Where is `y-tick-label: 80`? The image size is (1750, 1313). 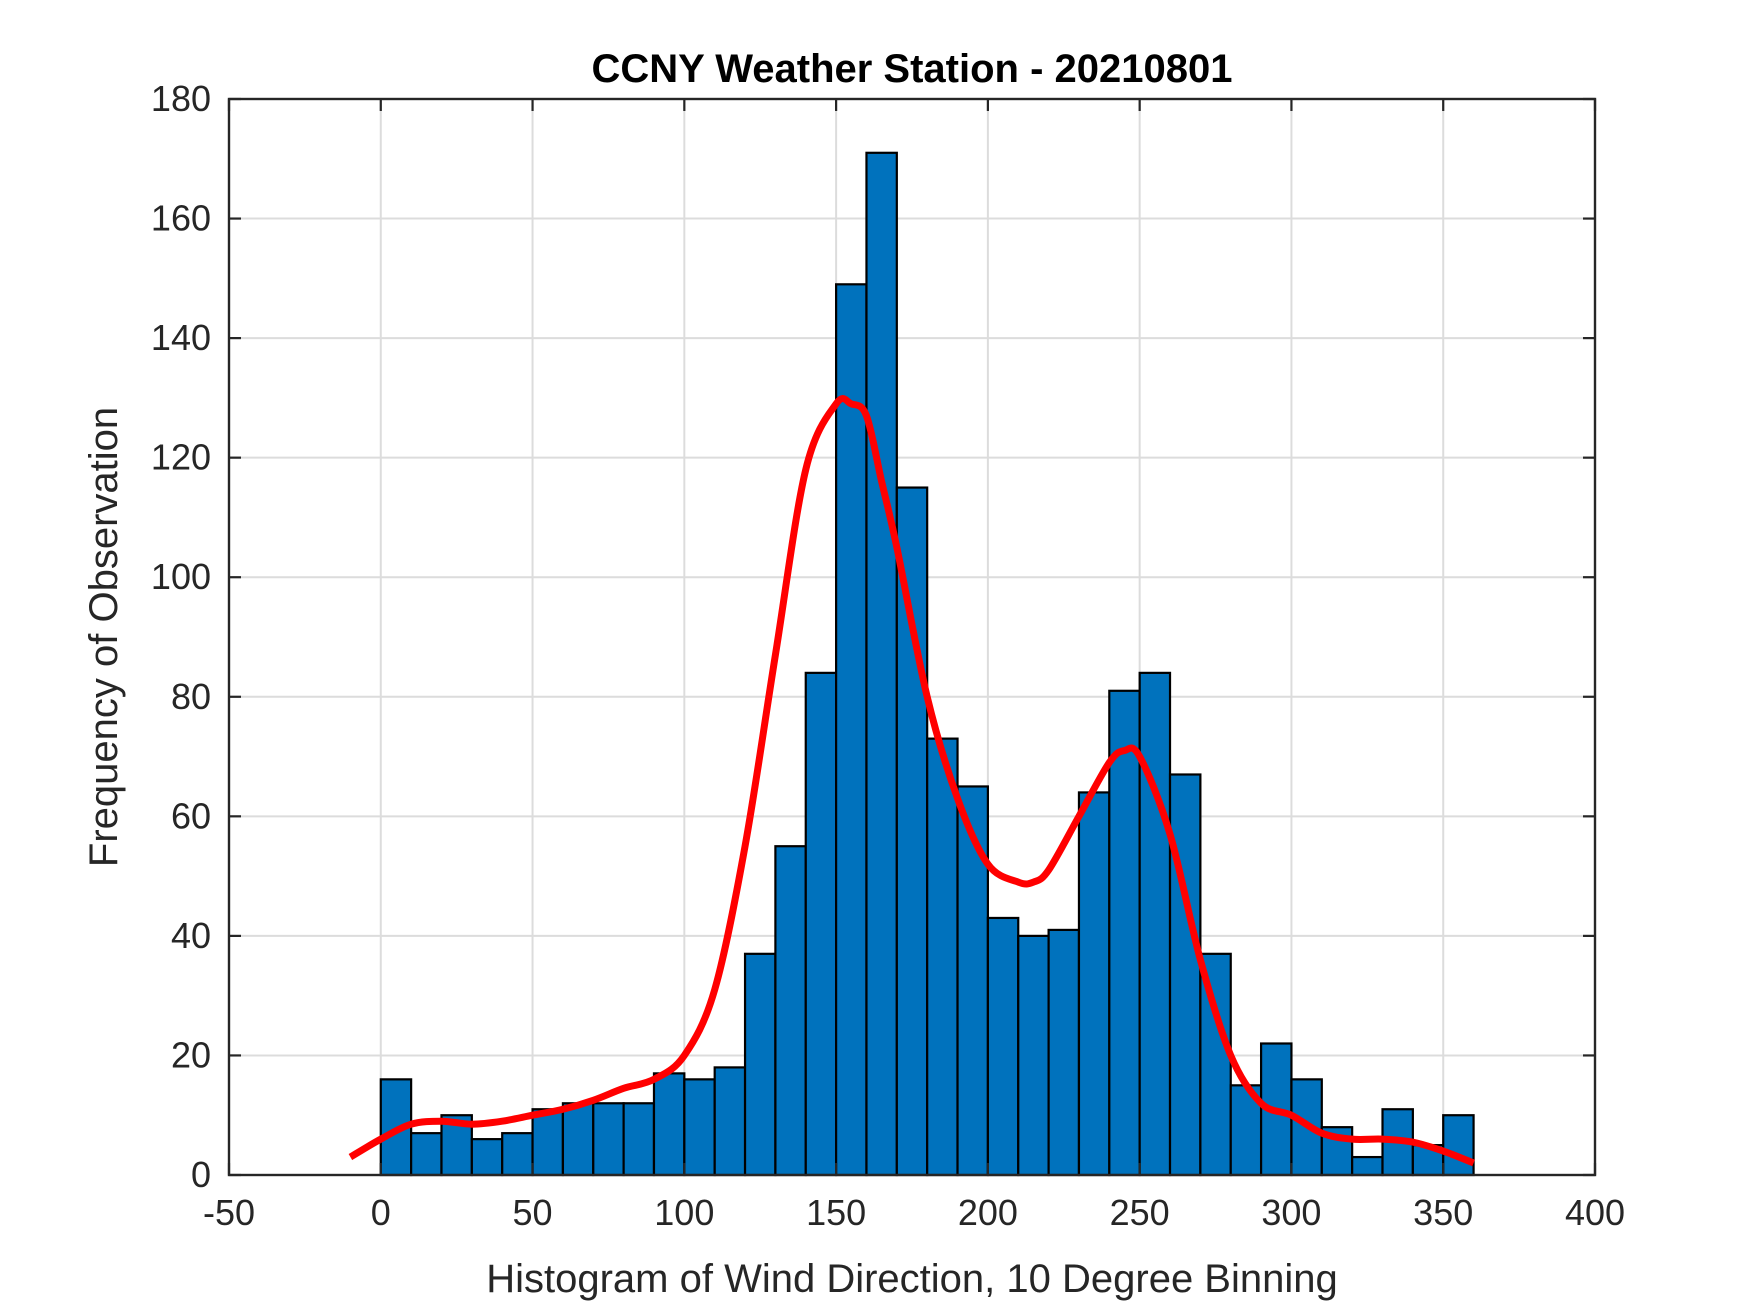
y-tick-label: 80 is located at coordinates (191, 696).